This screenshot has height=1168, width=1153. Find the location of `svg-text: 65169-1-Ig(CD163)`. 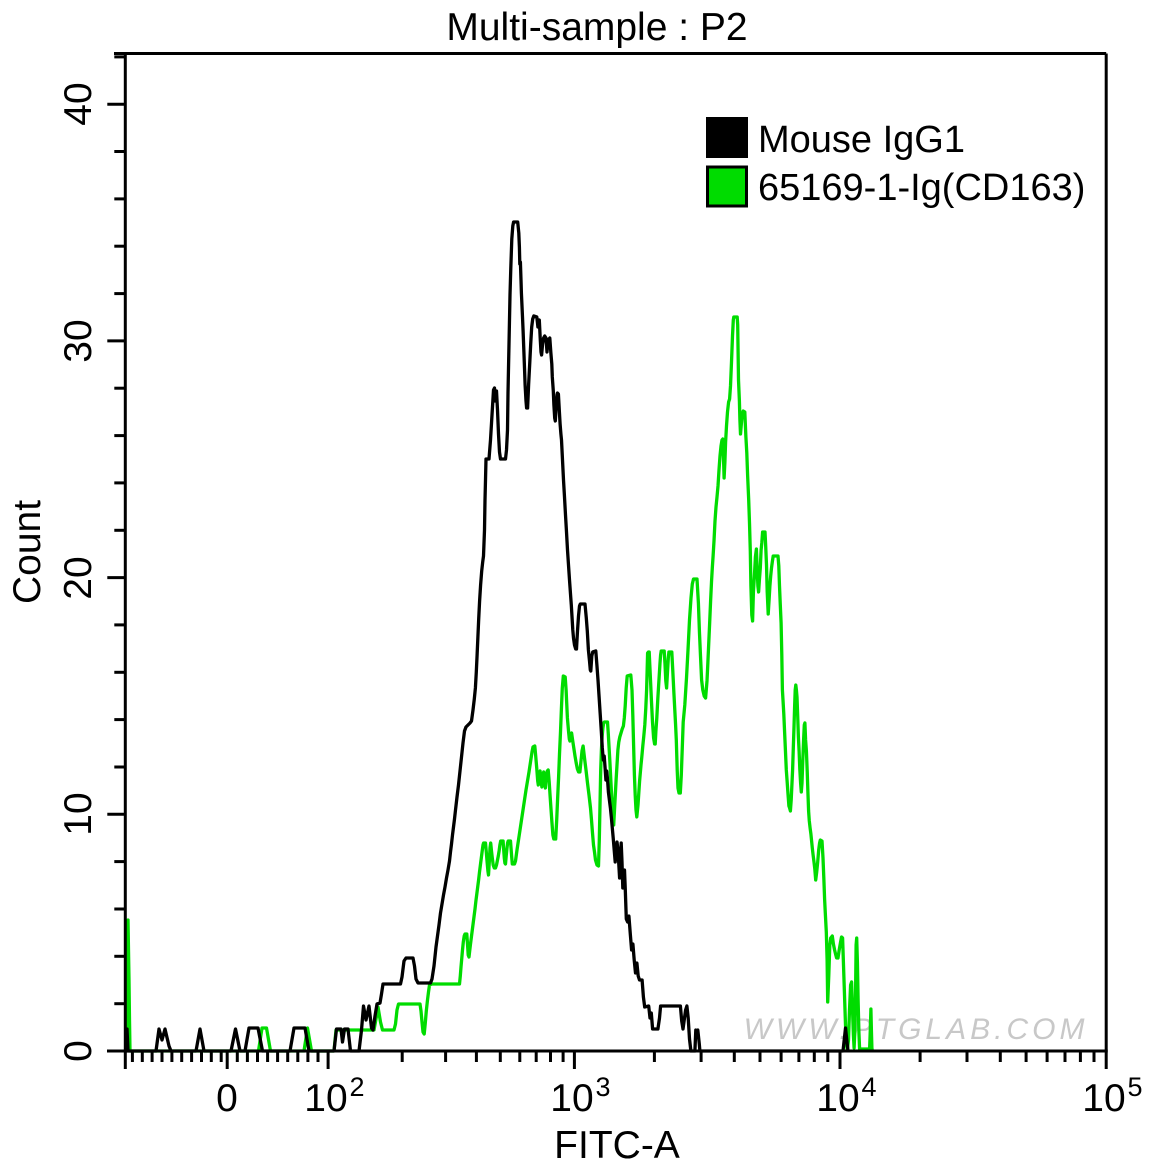

svg-text: 65169-1-Ig(CD163) is located at coordinates (921, 188).